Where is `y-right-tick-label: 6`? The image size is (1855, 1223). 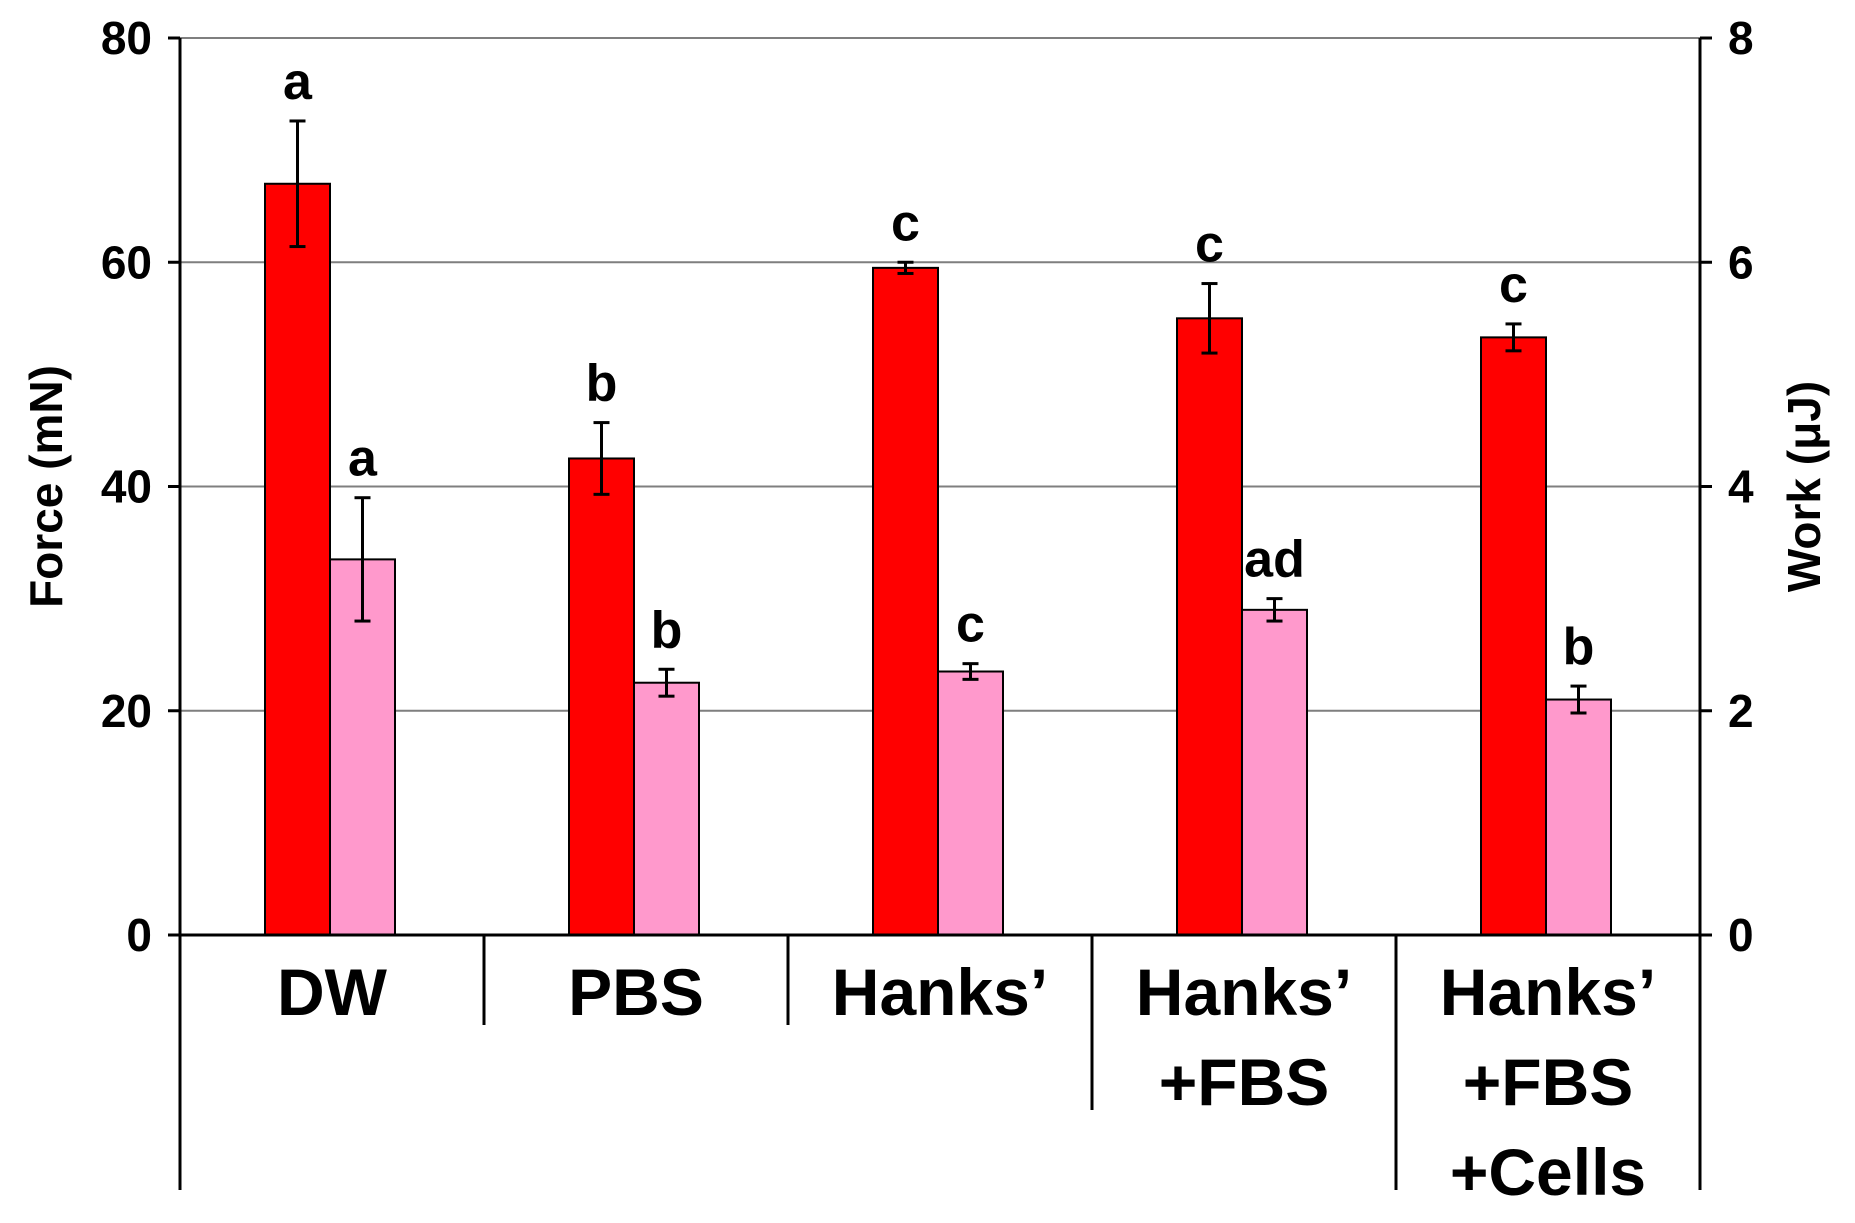
y-right-tick-label: 6 is located at coordinates (1741, 262).